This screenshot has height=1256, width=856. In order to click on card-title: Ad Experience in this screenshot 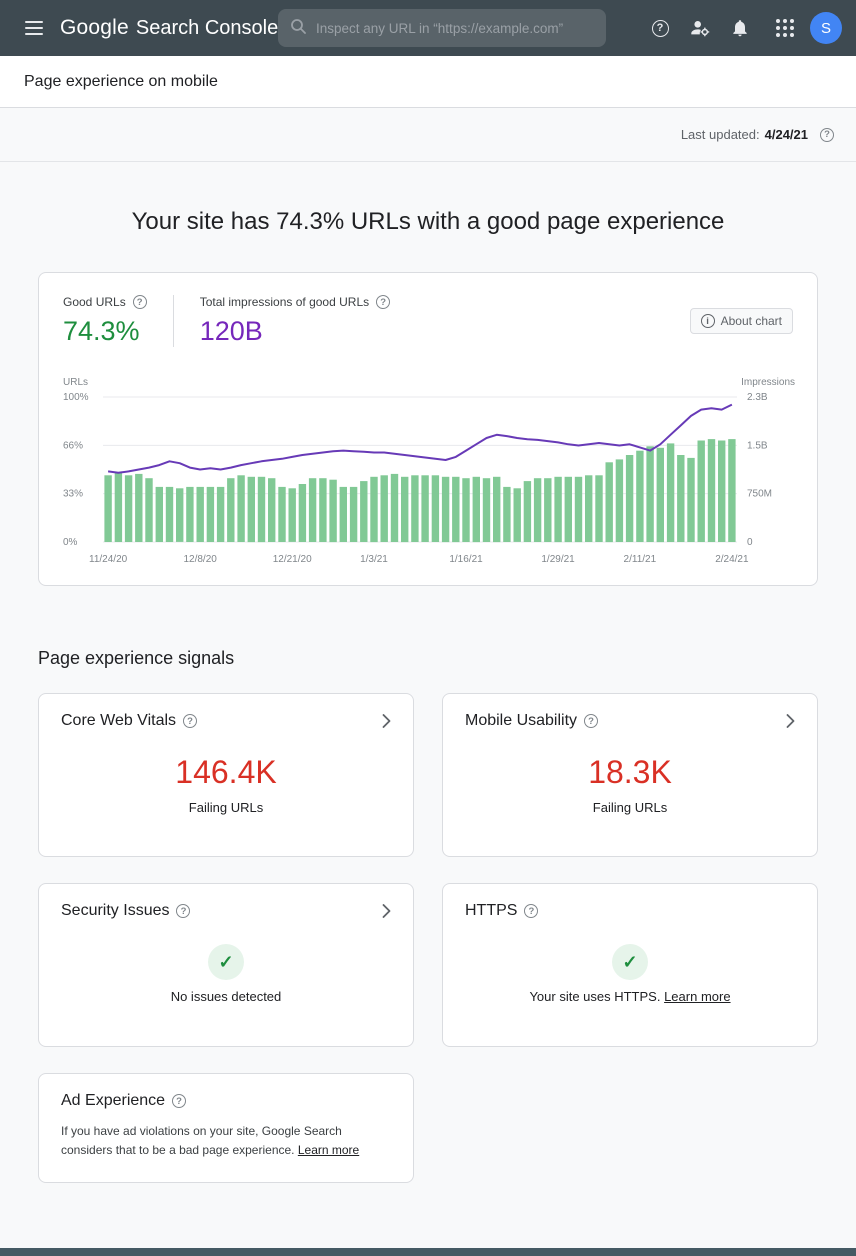, I will do `click(113, 1100)`.